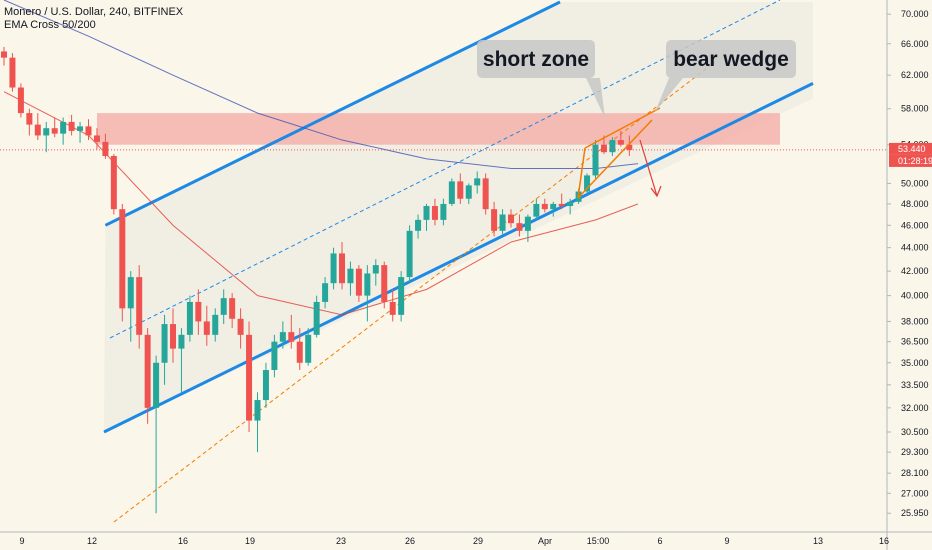 Image resolution: width=932 pixels, height=550 pixels. What do you see at coordinates (581, 173) in the screenshot?
I see `wedge-left-line` at bounding box center [581, 173].